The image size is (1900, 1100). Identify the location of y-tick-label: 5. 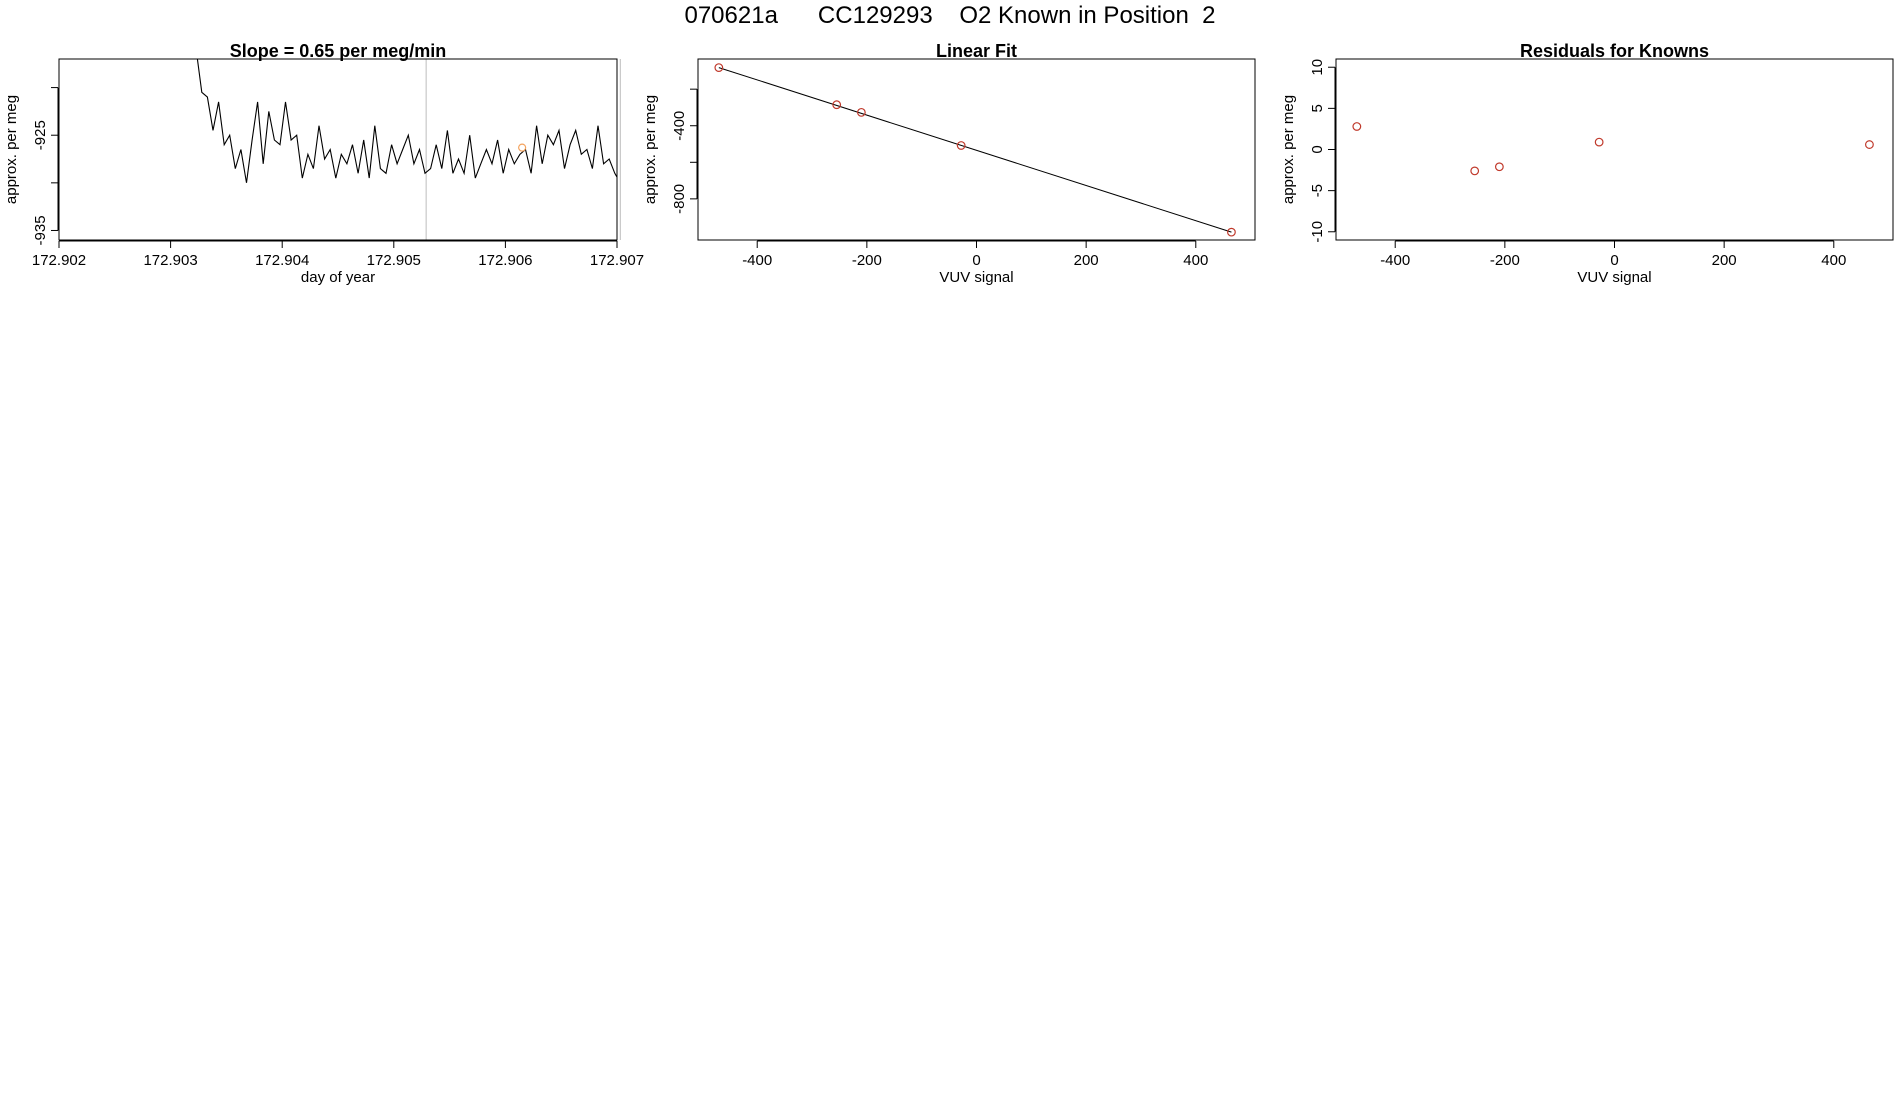
(1317, 108).